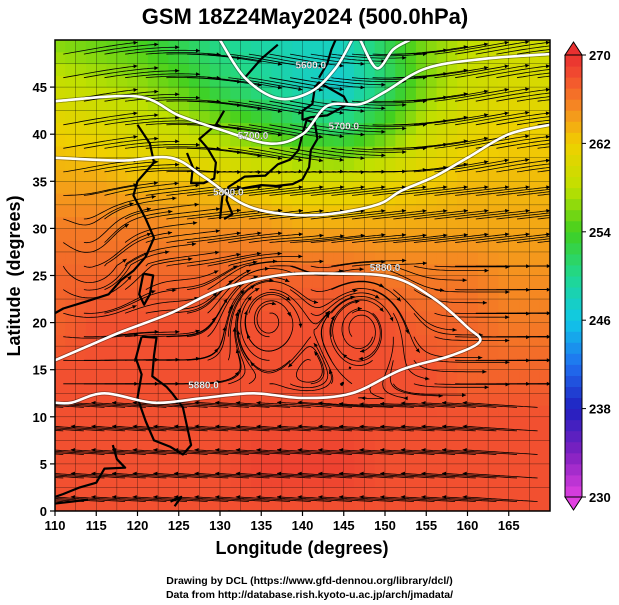 This screenshot has width=619, height=605. What do you see at coordinates (268, 169) in the screenshot?
I see `coastline` at bounding box center [268, 169].